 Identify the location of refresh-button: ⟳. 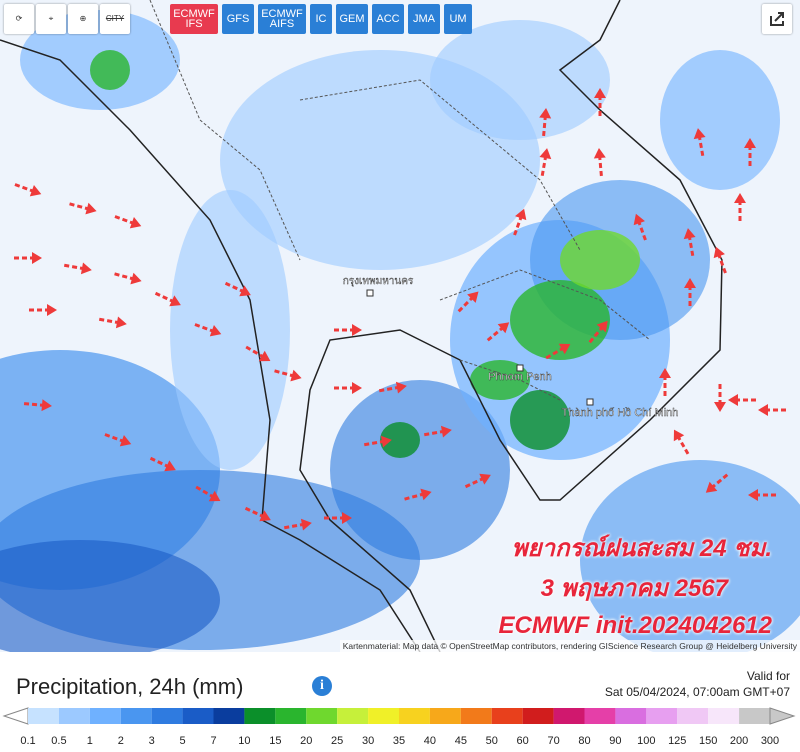
(19, 19).